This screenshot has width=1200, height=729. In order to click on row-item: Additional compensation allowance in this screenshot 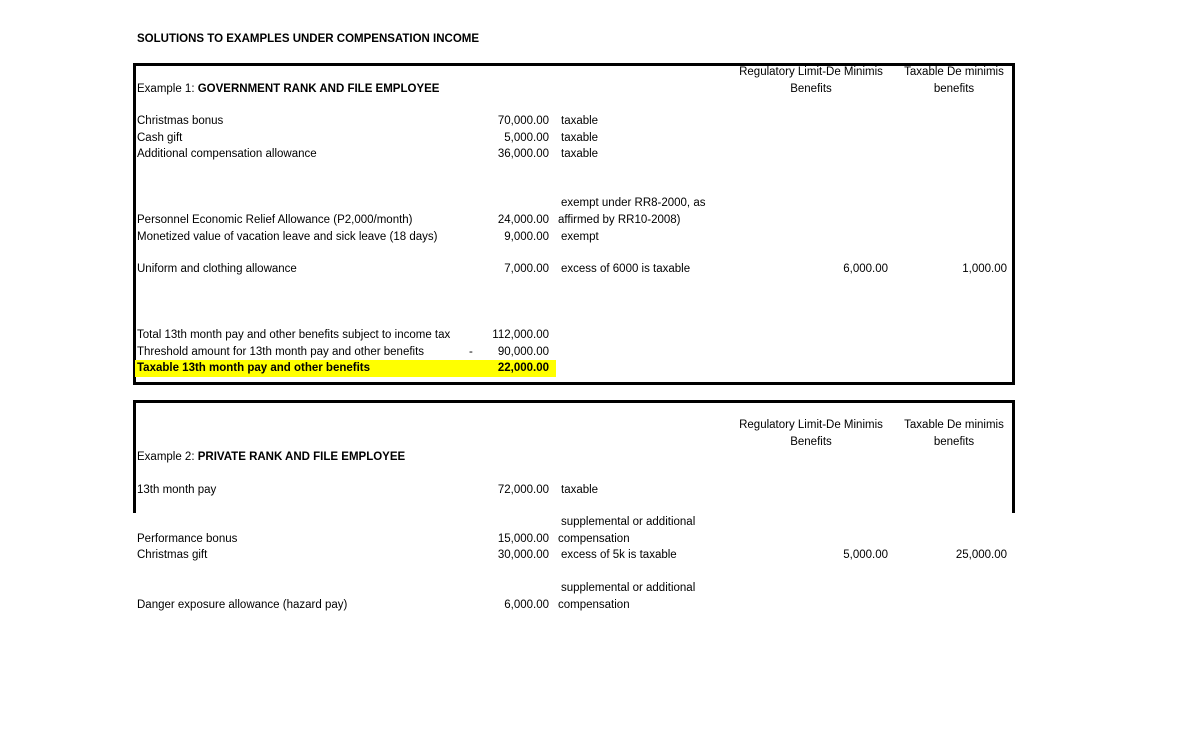, I will do `click(227, 154)`.